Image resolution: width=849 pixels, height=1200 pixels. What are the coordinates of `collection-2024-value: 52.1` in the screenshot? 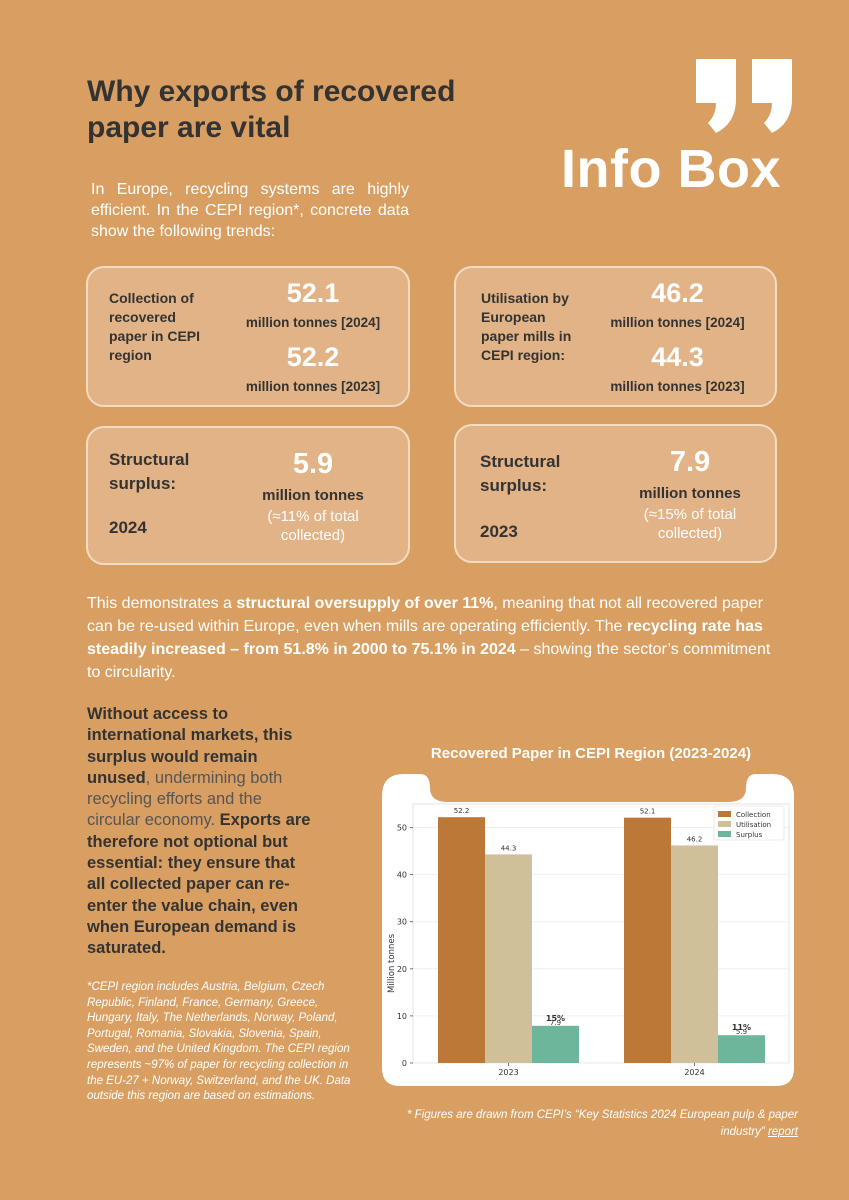 It's located at (313, 293).